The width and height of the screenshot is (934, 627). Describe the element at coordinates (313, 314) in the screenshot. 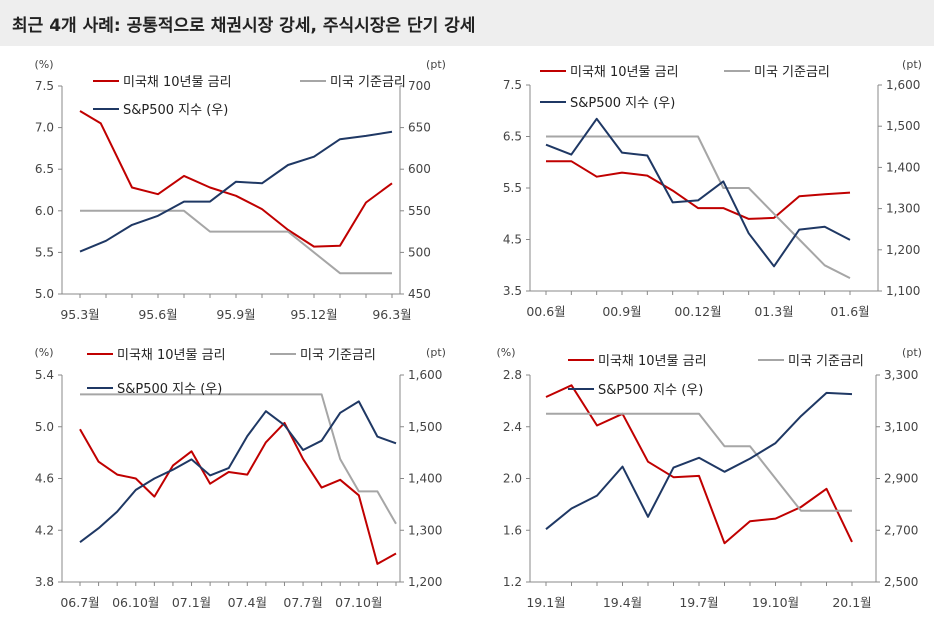

I see `x-axis-tick-label: 95.12월` at that location.